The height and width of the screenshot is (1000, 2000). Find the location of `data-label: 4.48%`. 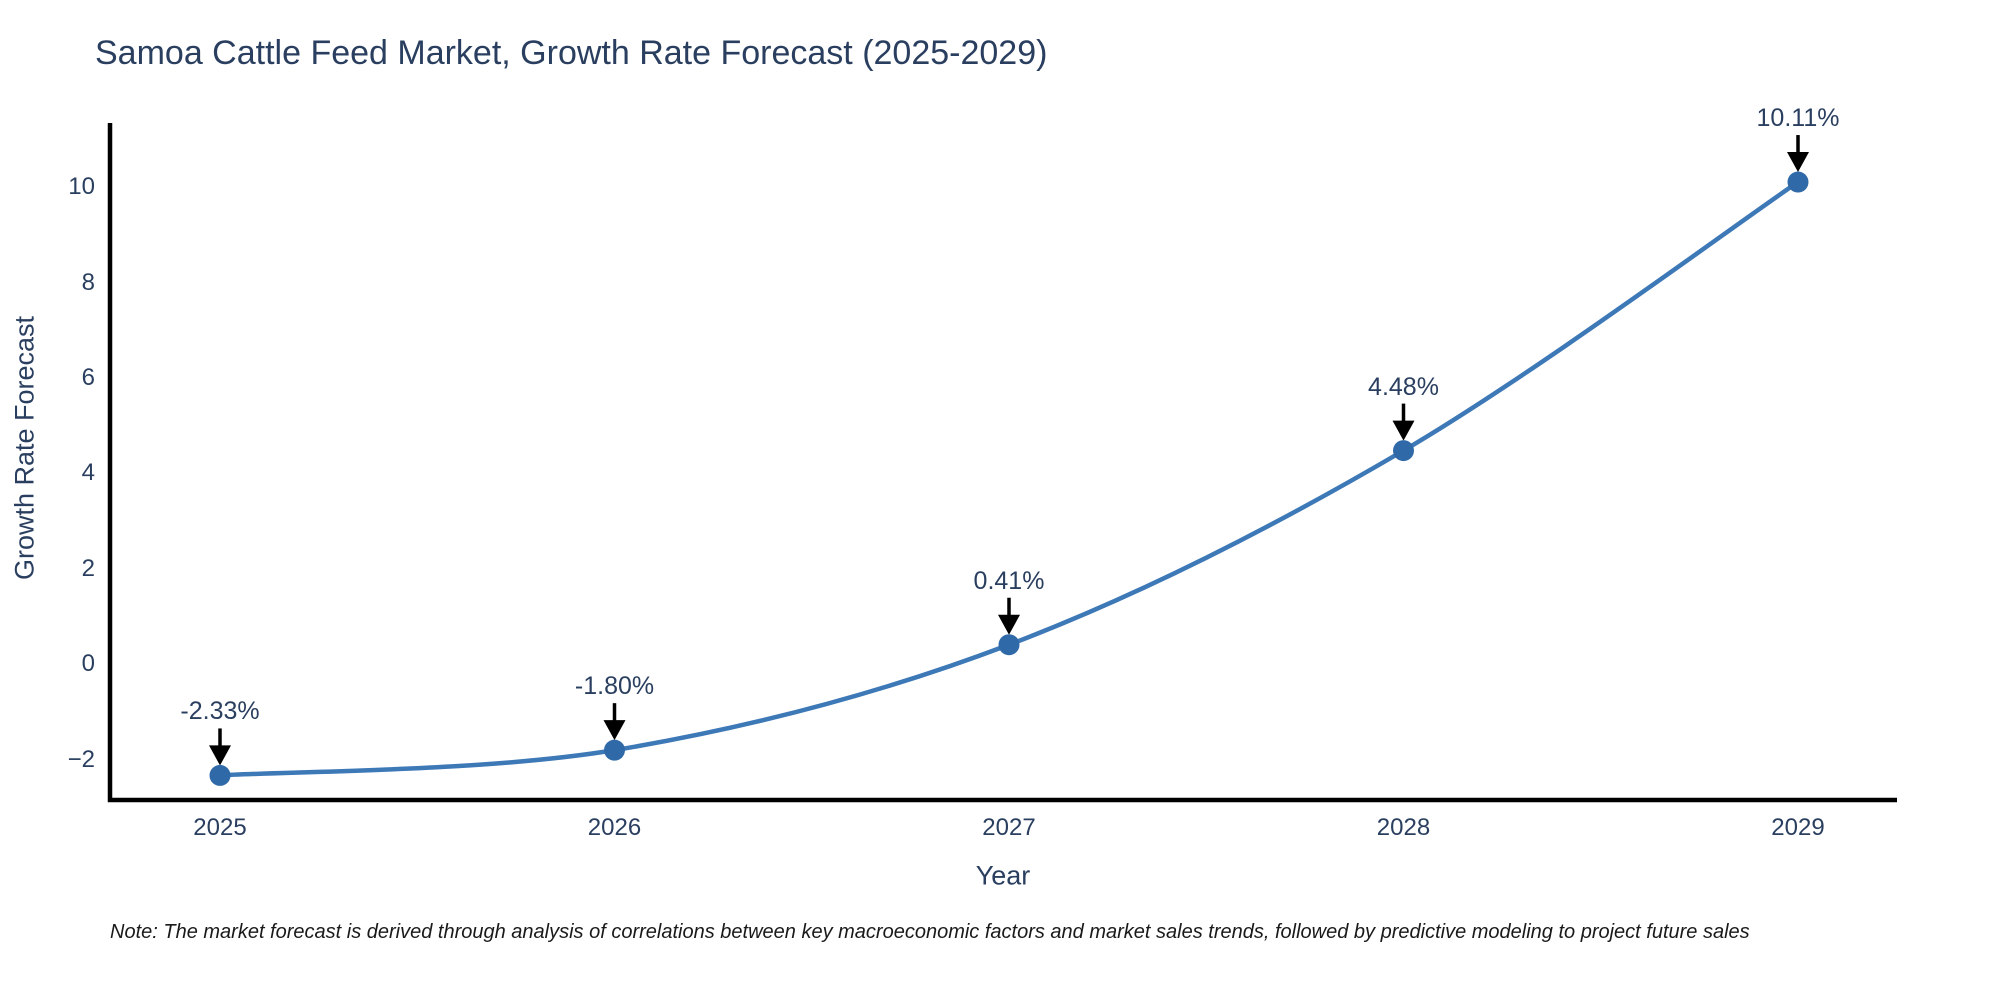

data-label: 4.48% is located at coordinates (1403, 386).